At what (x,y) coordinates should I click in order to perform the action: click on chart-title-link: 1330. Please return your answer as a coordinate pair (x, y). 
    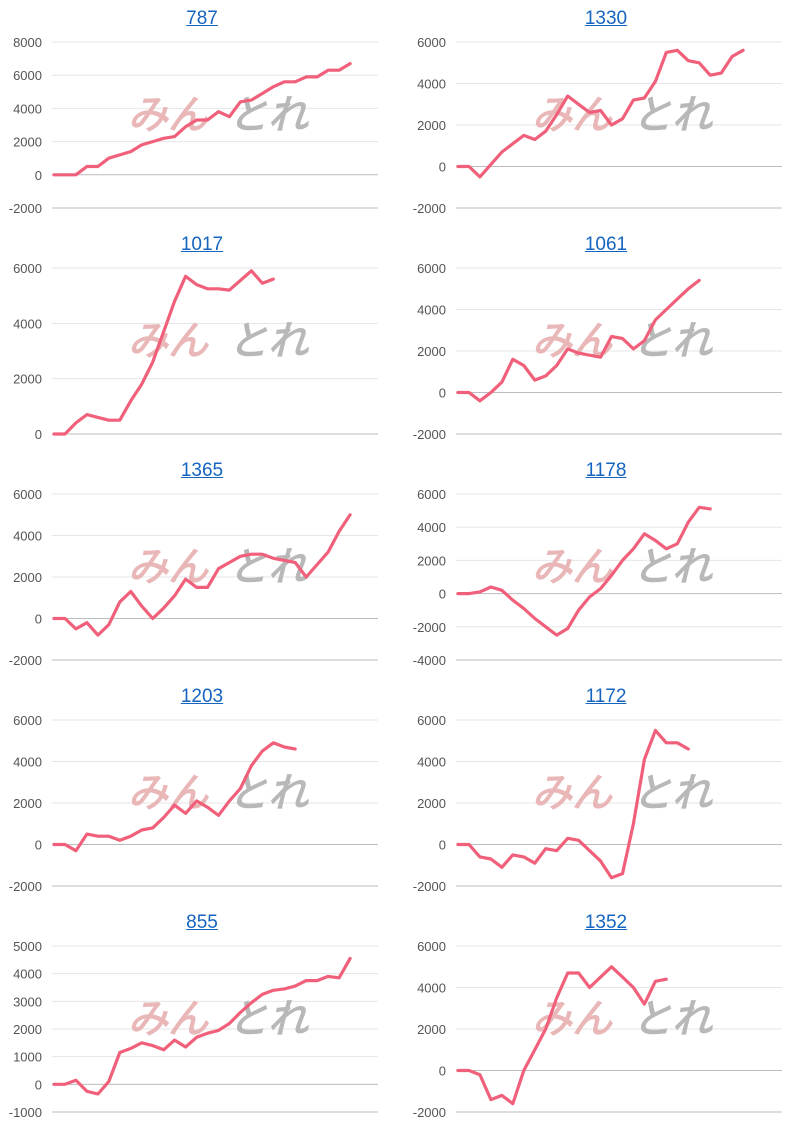
    Looking at the image, I should click on (606, 18).